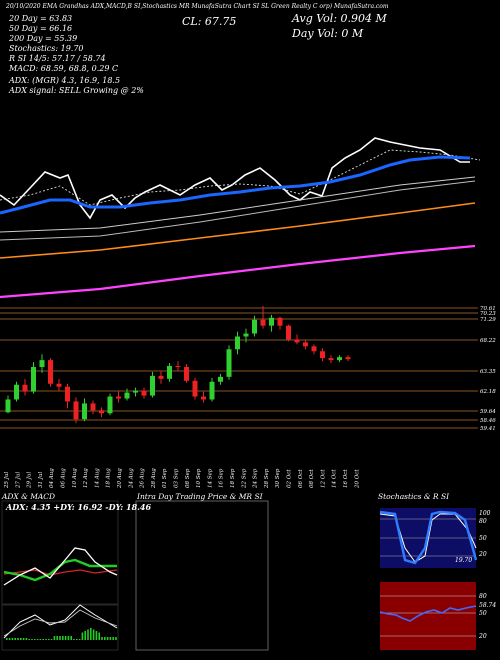  What do you see at coordinates (60, 570) in the screenshot?
I see `adx-plus-di` at bounding box center [60, 570].